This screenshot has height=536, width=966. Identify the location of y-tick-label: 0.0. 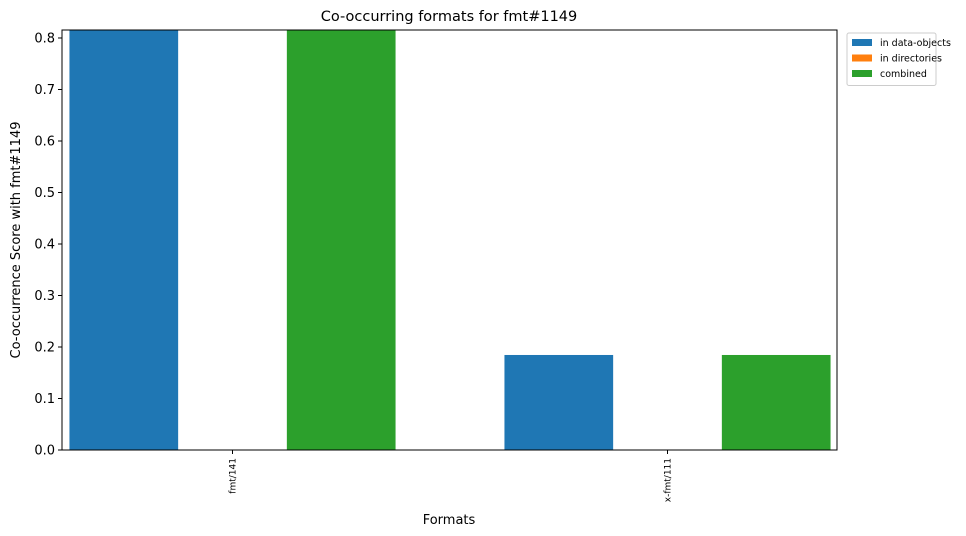
(44, 451).